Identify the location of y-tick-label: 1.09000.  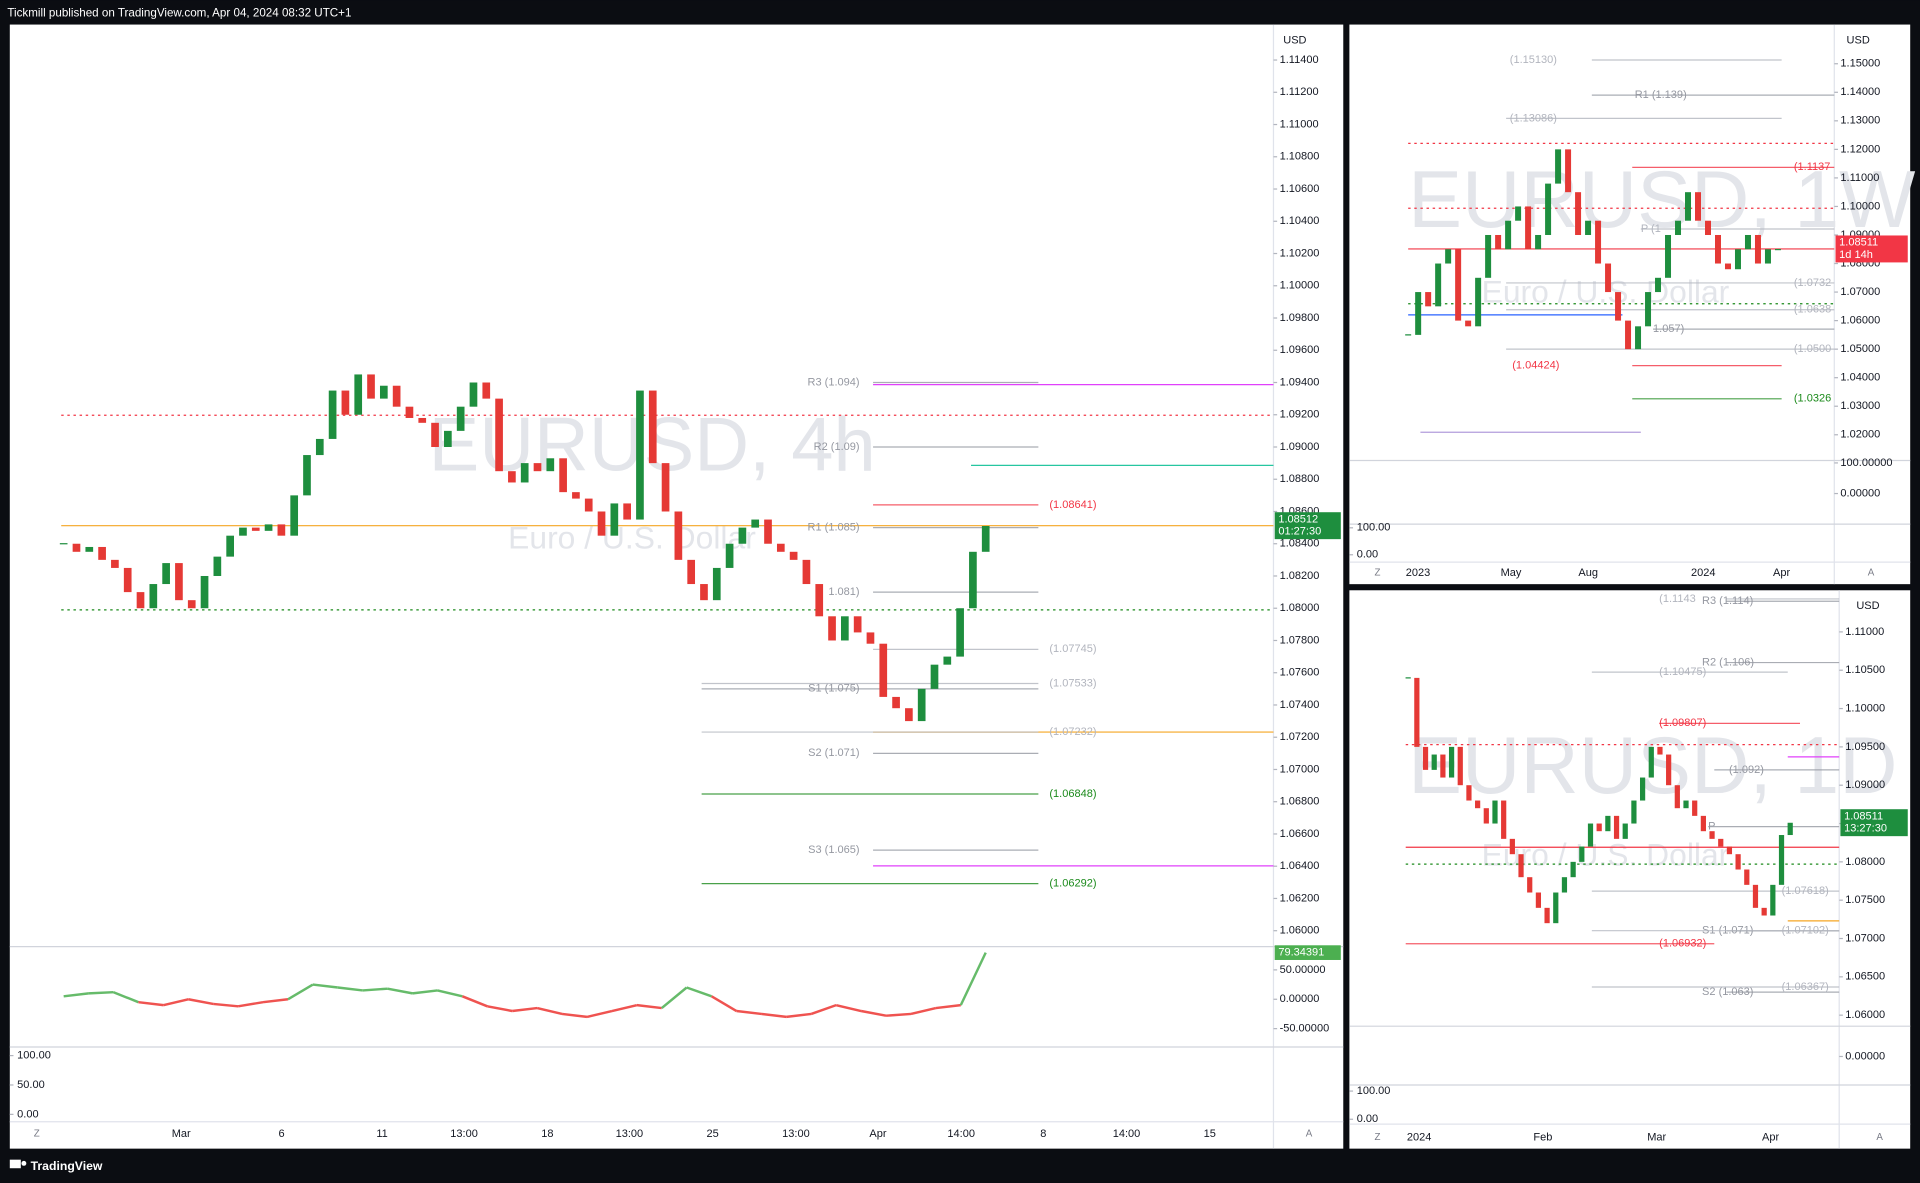
(1300, 447).